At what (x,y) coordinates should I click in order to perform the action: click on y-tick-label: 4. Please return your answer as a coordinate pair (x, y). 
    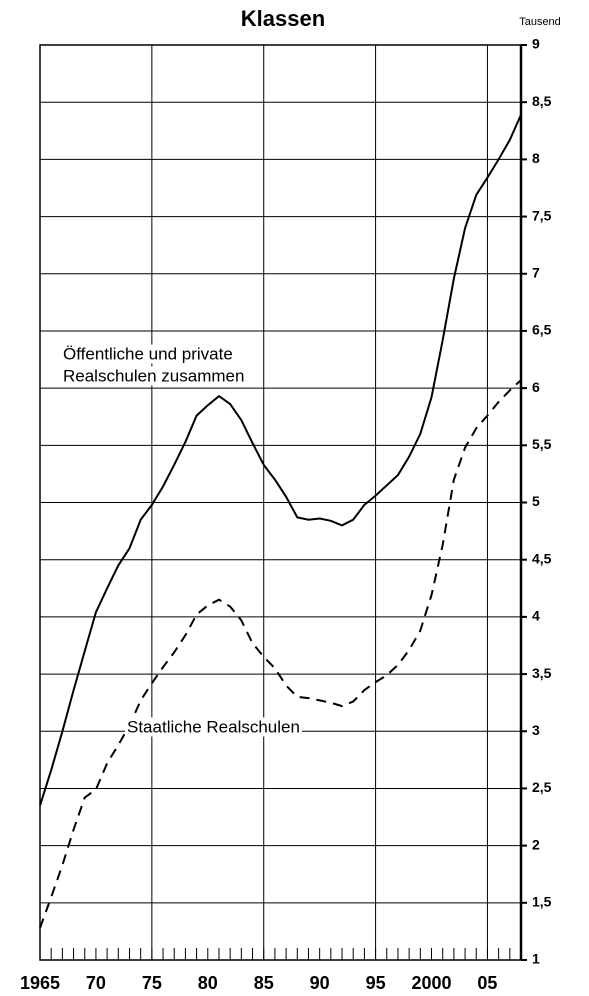
    Looking at the image, I should click on (536, 616).